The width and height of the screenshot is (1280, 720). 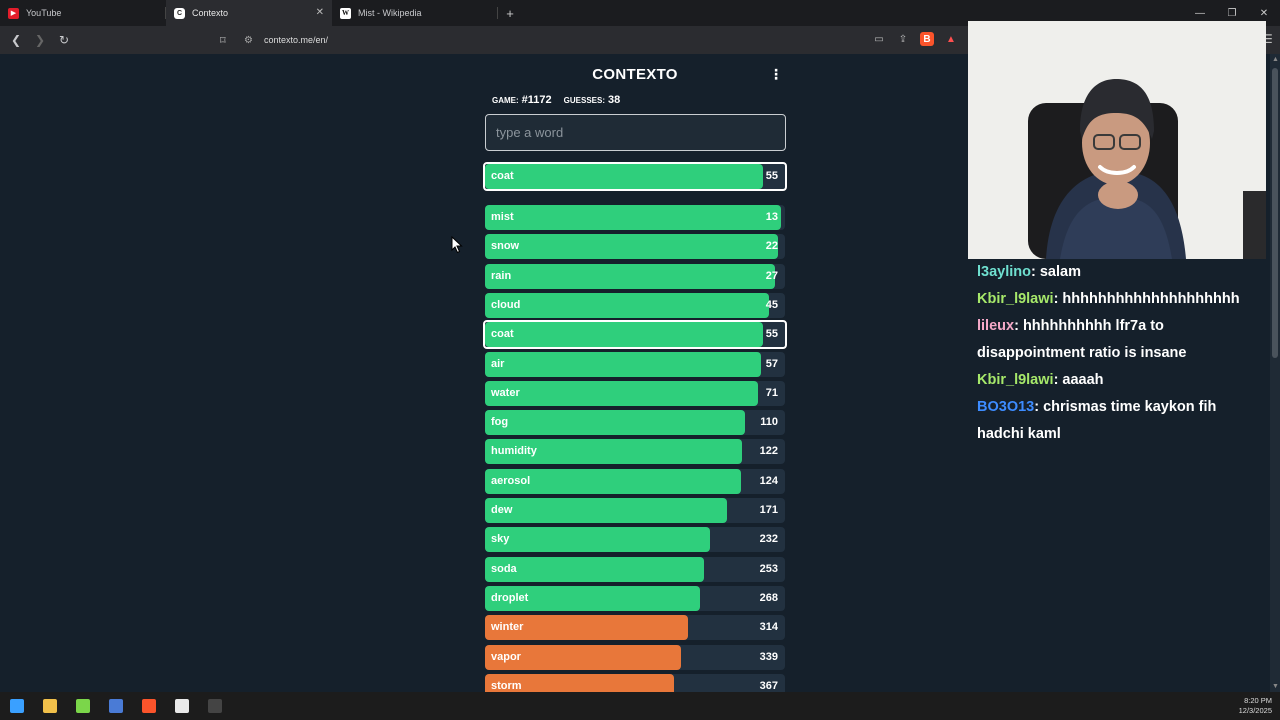 What do you see at coordinates (635, 176) in the screenshot?
I see `last-guess-row: coat 55` at bounding box center [635, 176].